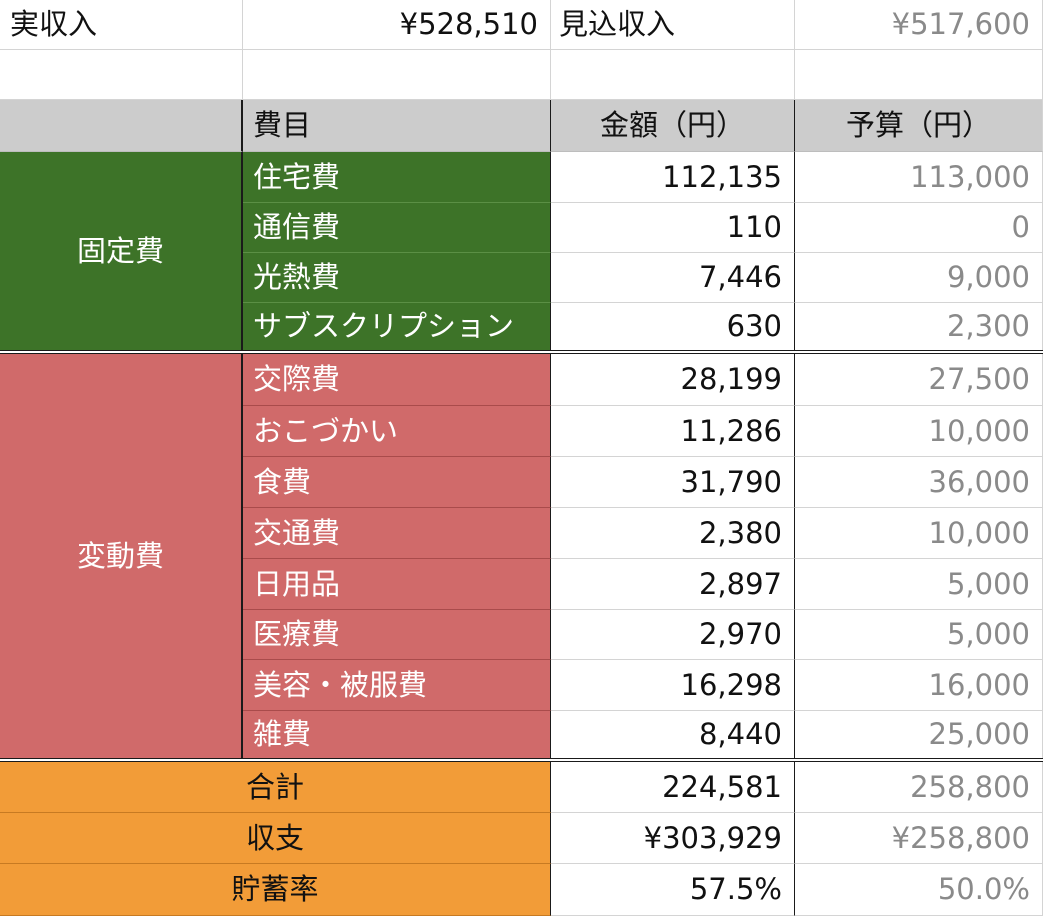 This screenshot has width=1043, height=916. Describe the element at coordinates (919, 126) in the screenshot. I see `header-budget: 予算（円）` at that location.